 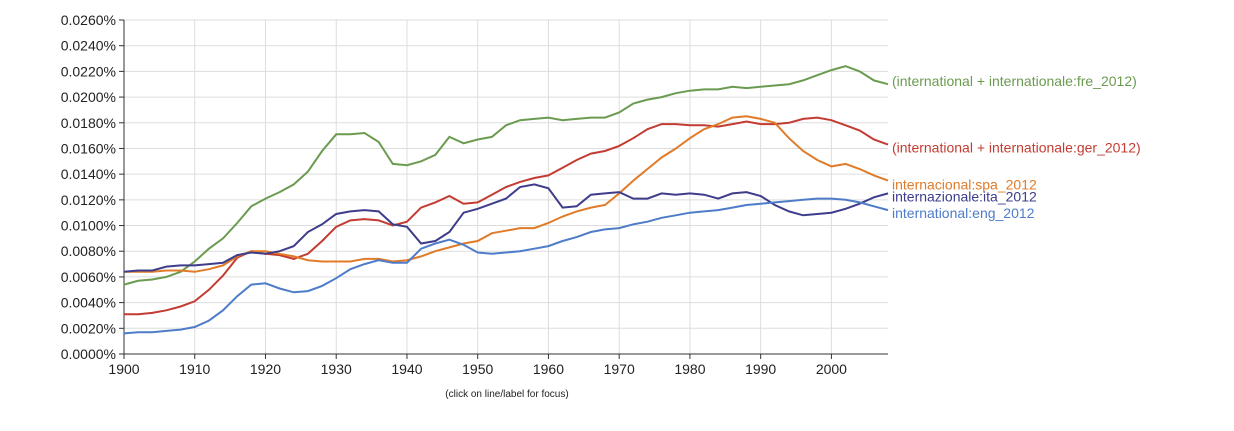 I want to click on series-label-2: internacional:spa_2012, so click(x=964, y=185).